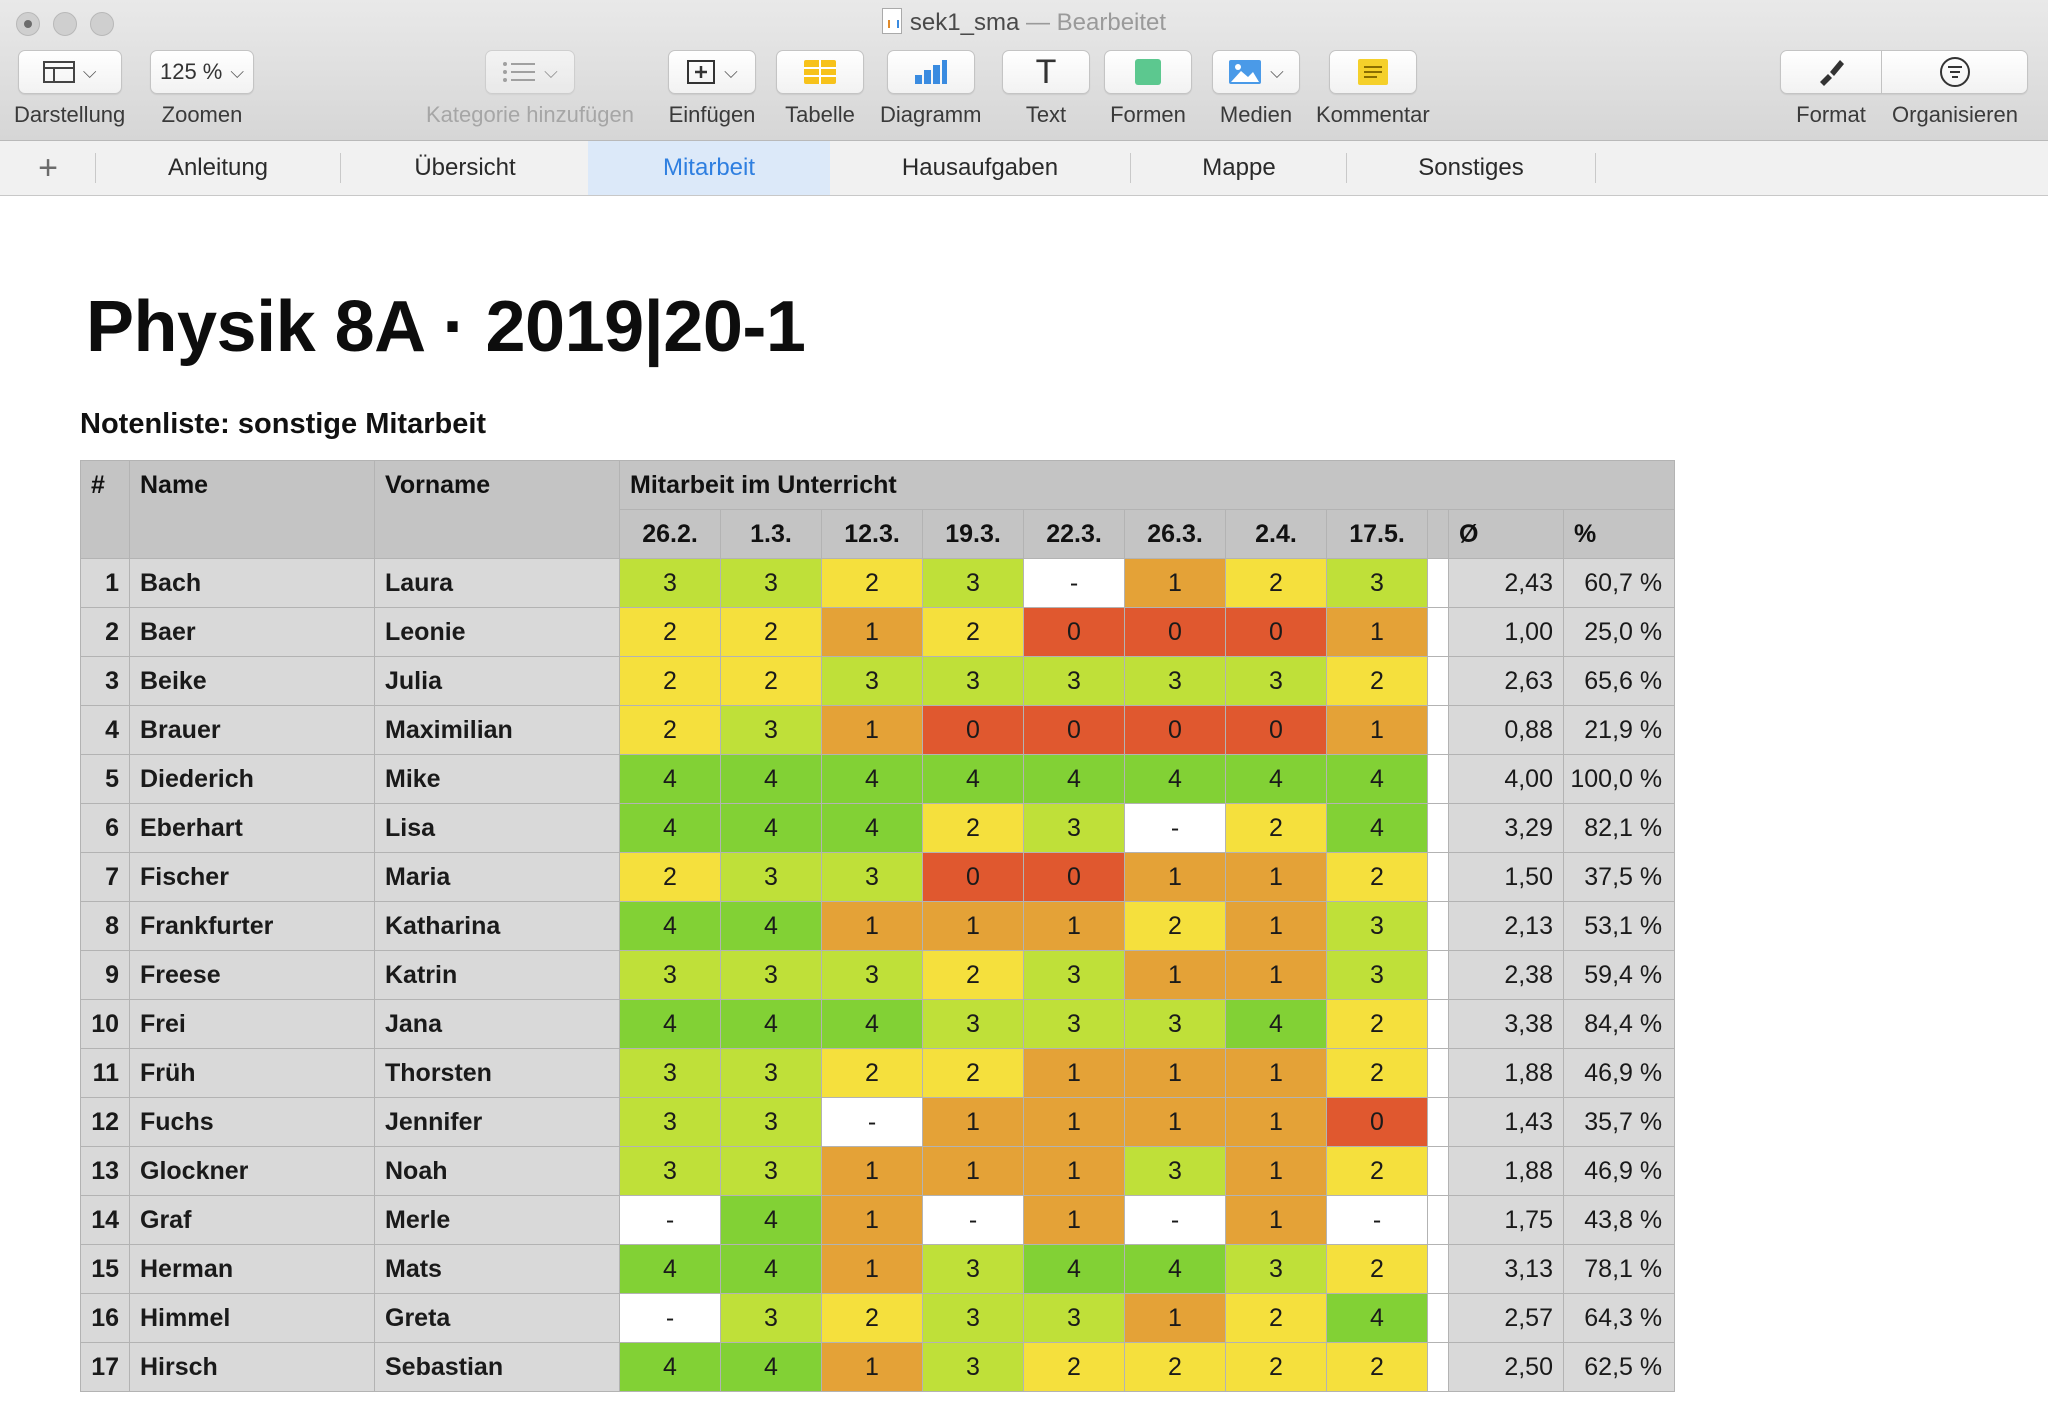 The height and width of the screenshot is (1418, 2048). What do you see at coordinates (252, 1073) in the screenshot?
I see `cell-name: Früh` at bounding box center [252, 1073].